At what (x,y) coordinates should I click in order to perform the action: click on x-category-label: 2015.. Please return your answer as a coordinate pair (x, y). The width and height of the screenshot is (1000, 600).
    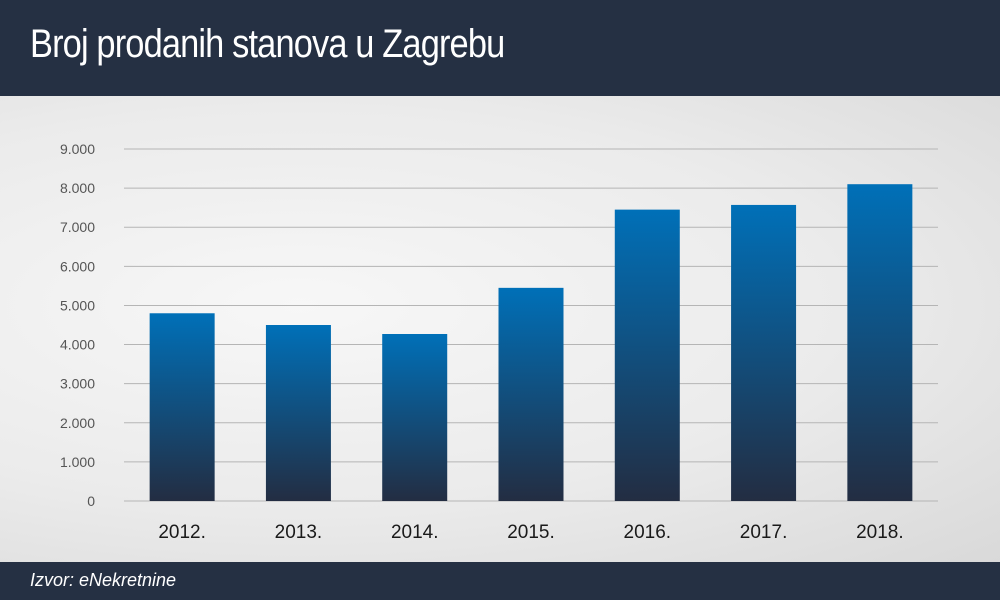
    Looking at the image, I should click on (531, 532).